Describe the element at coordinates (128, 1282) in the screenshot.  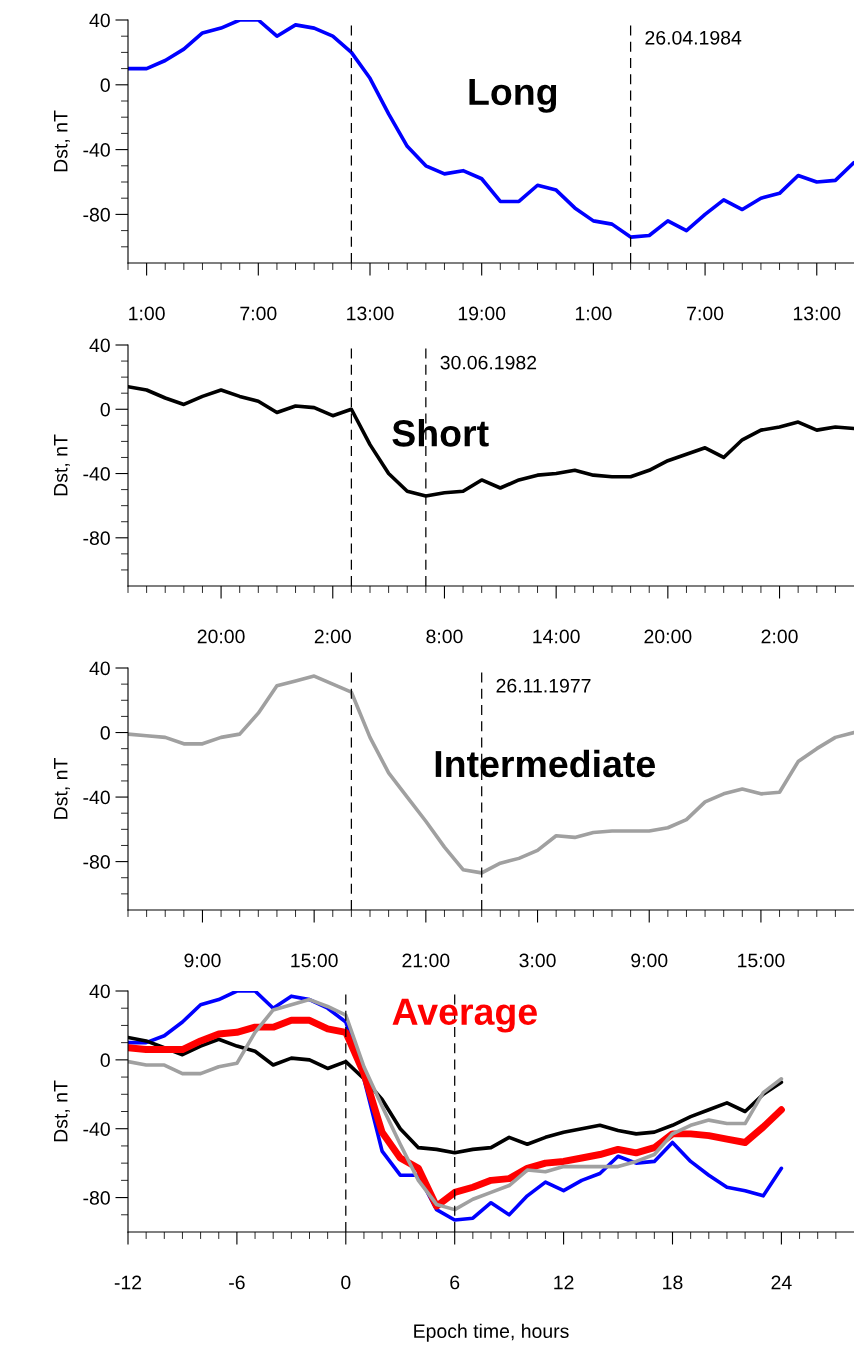
I see `x-tick-label: -12` at that location.